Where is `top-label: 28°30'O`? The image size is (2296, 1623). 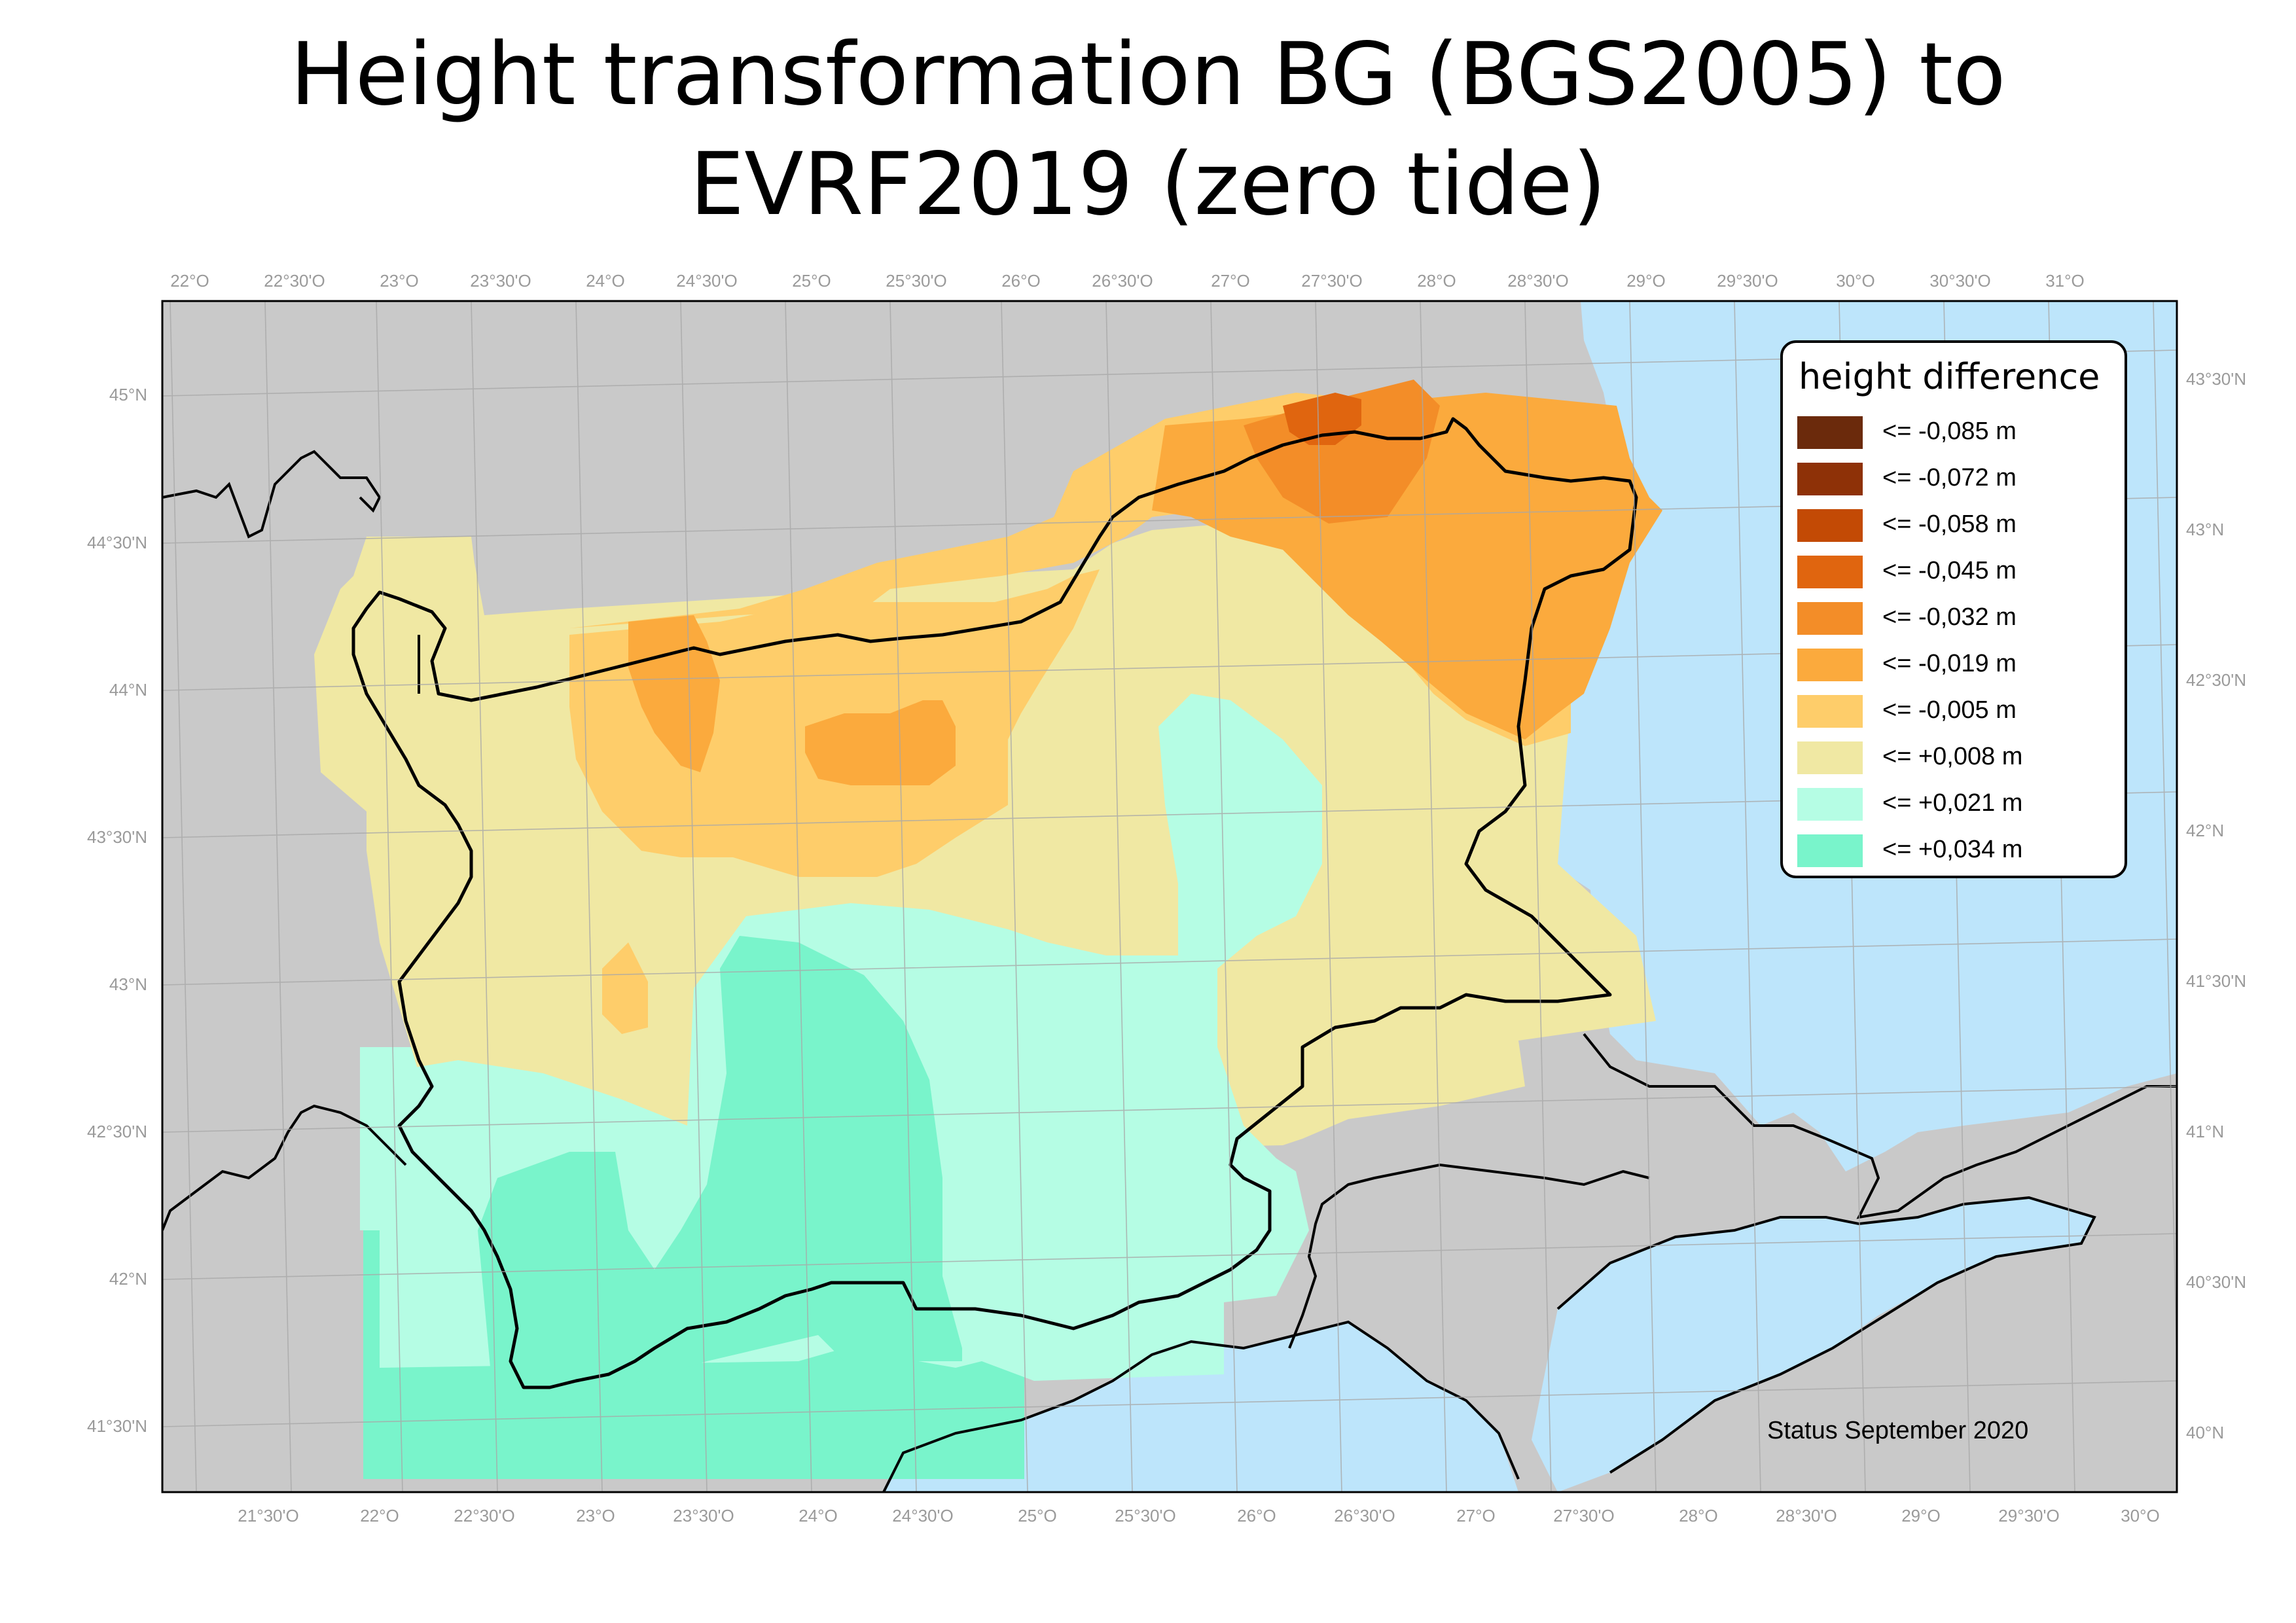 top-label: 28°30'O is located at coordinates (1537, 281).